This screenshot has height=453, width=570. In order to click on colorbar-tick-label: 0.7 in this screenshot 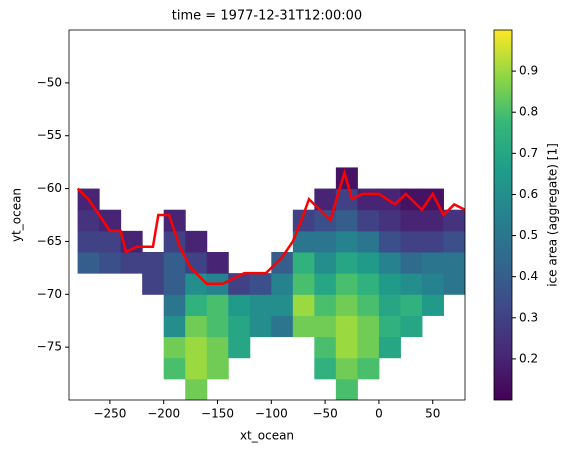, I will do `click(528, 153)`.